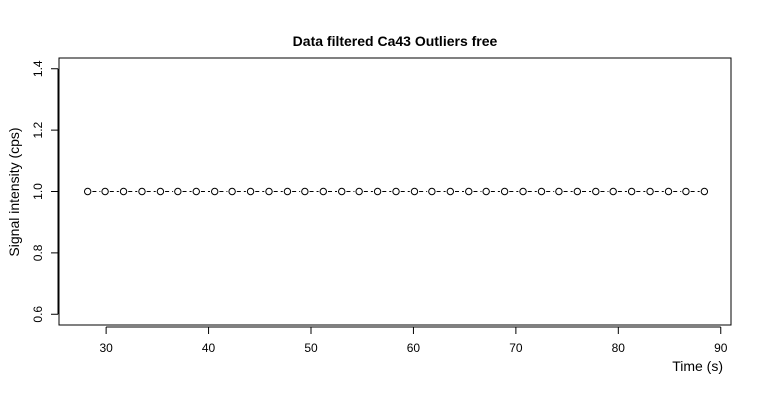 Image resolution: width=760 pixels, height=400 pixels. What do you see at coordinates (209, 348) in the screenshot?
I see `x-tick-label: 40` at bounding box center [209, 348].